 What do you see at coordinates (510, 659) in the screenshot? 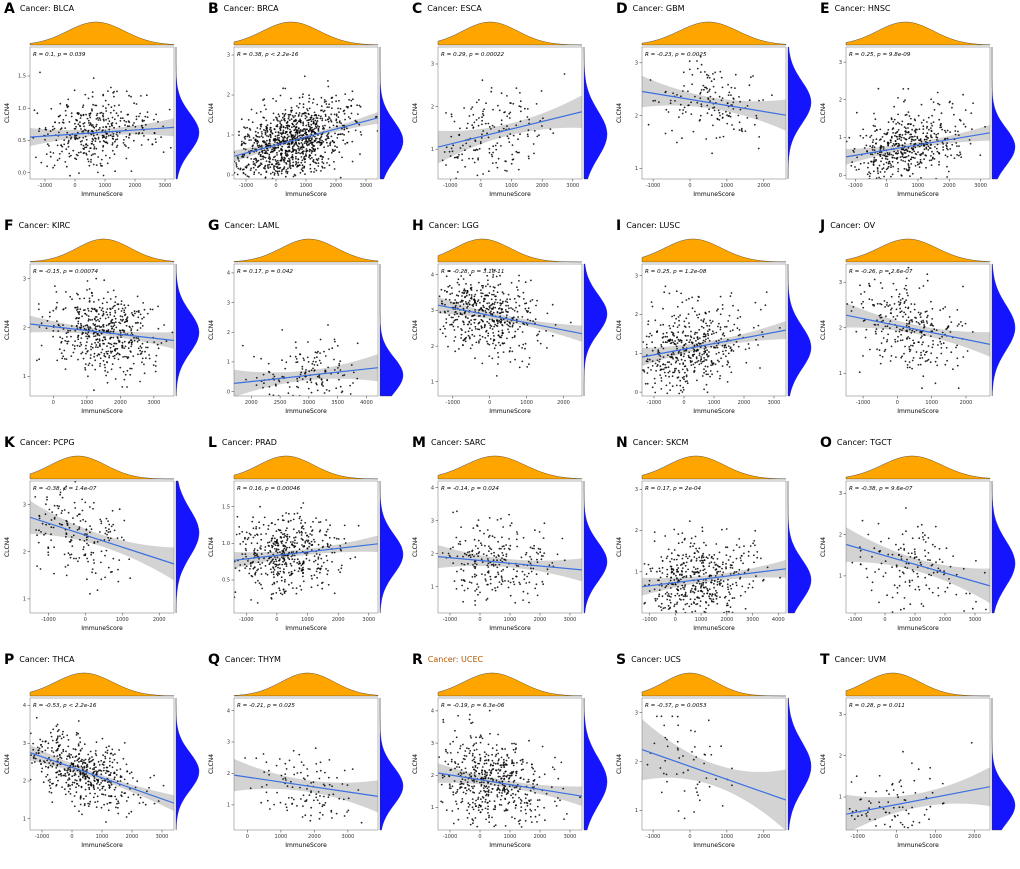
I see `panel-header: R Cancer: UCEC` at bounding box center [510, 659].